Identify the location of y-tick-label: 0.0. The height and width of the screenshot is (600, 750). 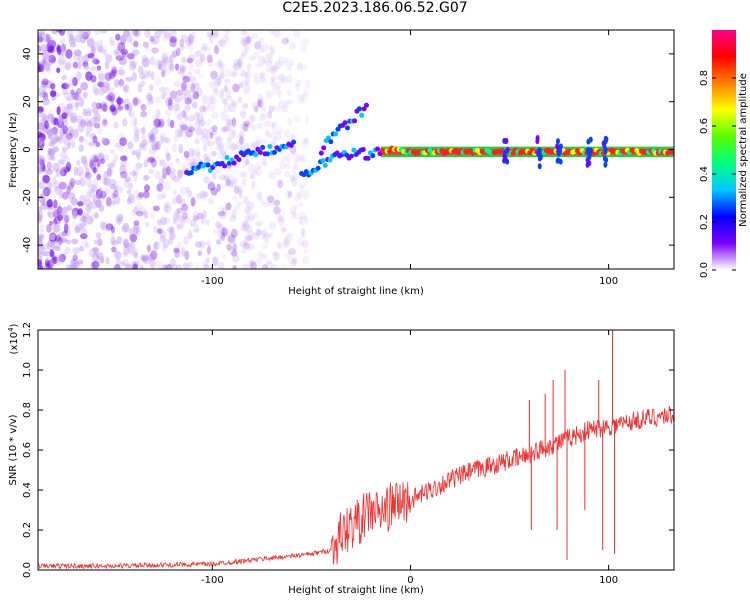
(27, 570).